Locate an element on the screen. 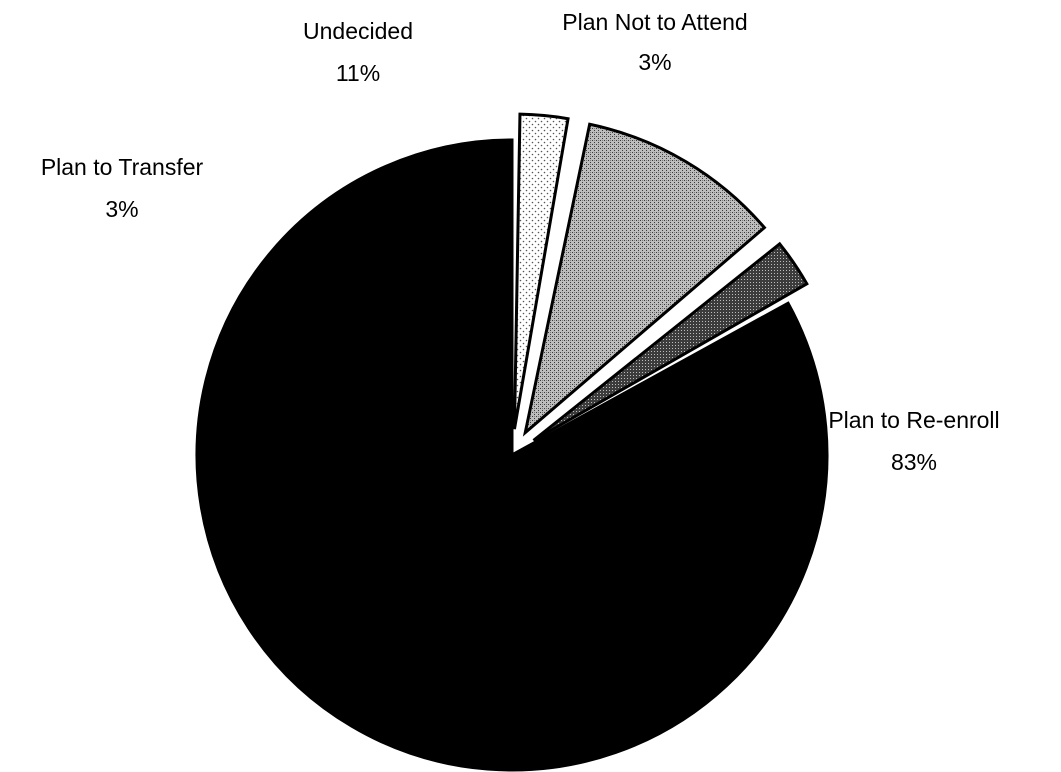 This screenshot has width=1061, height=772. pie-slice-undecided is located at coordinates (644, 279).